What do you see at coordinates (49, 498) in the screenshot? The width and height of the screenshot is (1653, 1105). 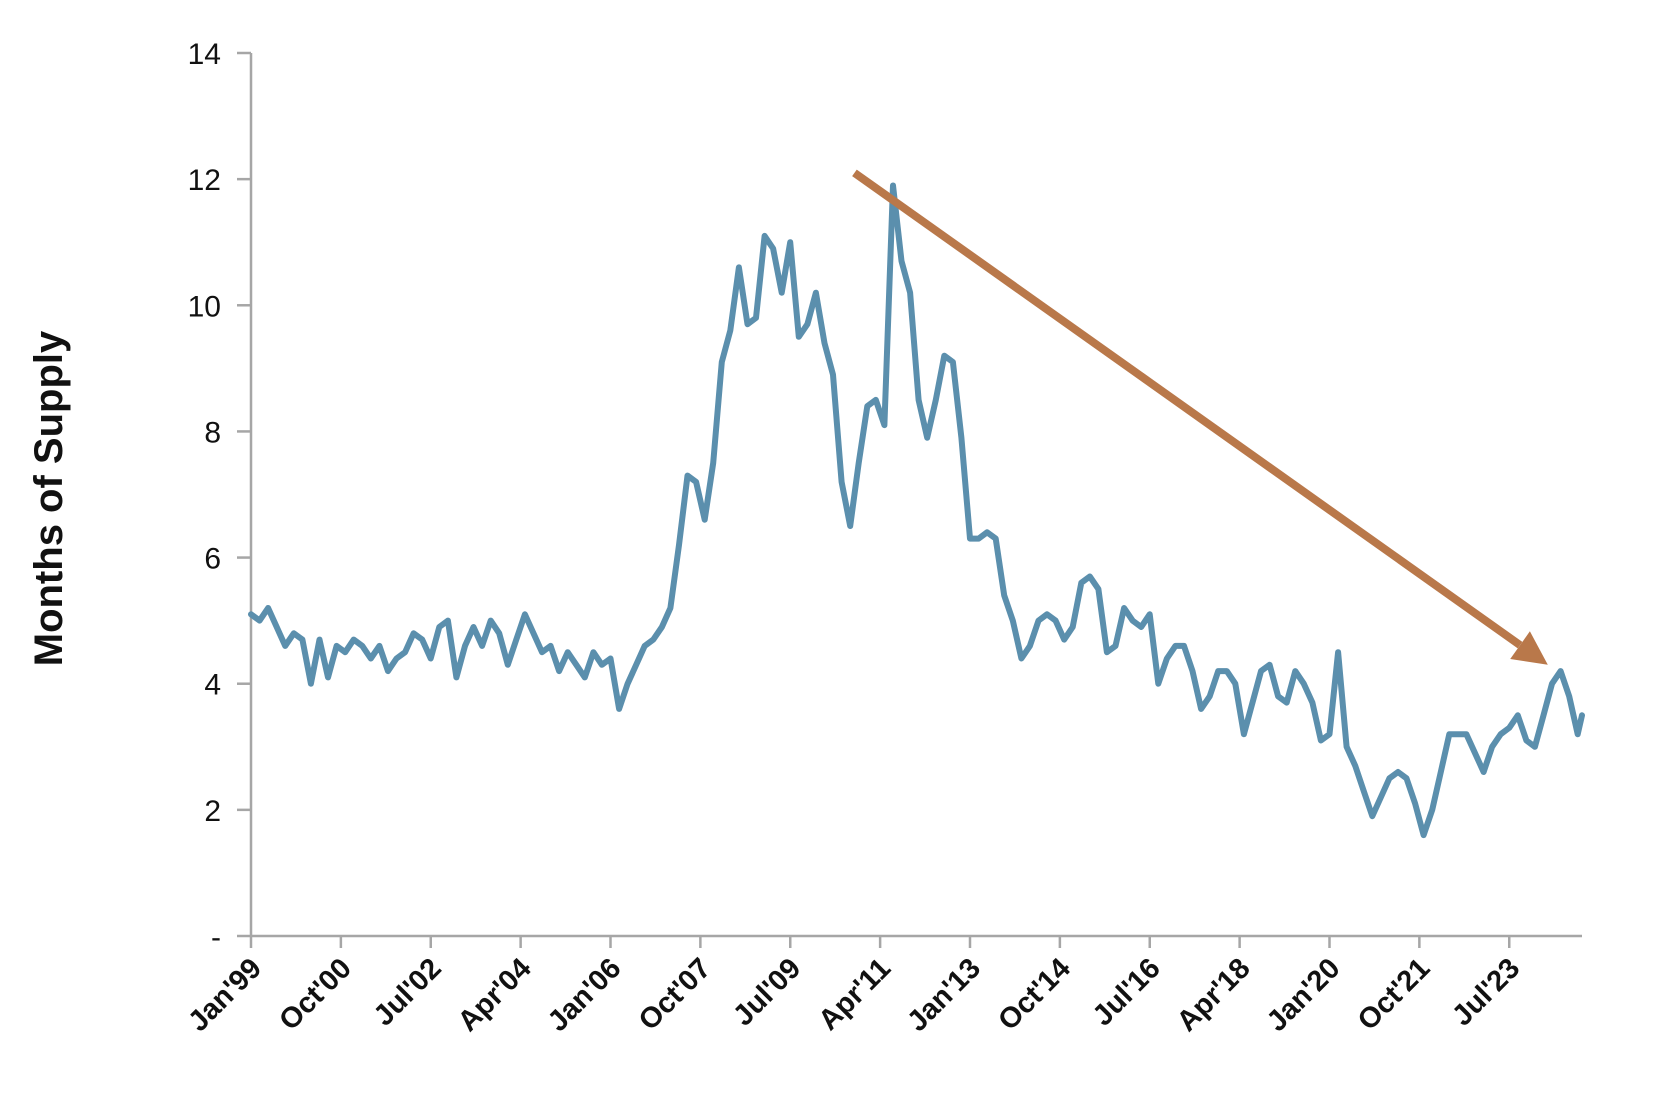 I see `y-axis-title: Months of Supply` at bounding box center [49, 498].